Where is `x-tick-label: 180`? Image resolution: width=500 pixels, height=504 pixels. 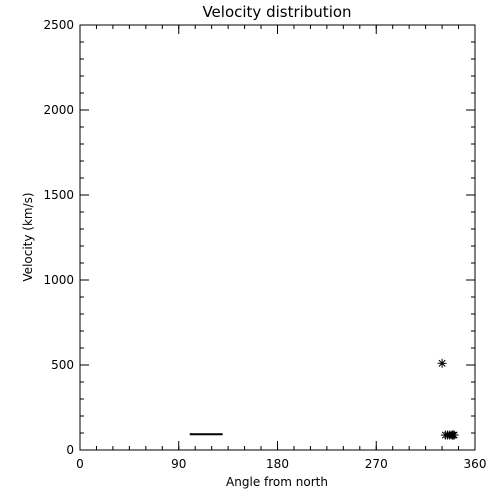
x-tick-label: 180 is located at coordinates (277, 464).